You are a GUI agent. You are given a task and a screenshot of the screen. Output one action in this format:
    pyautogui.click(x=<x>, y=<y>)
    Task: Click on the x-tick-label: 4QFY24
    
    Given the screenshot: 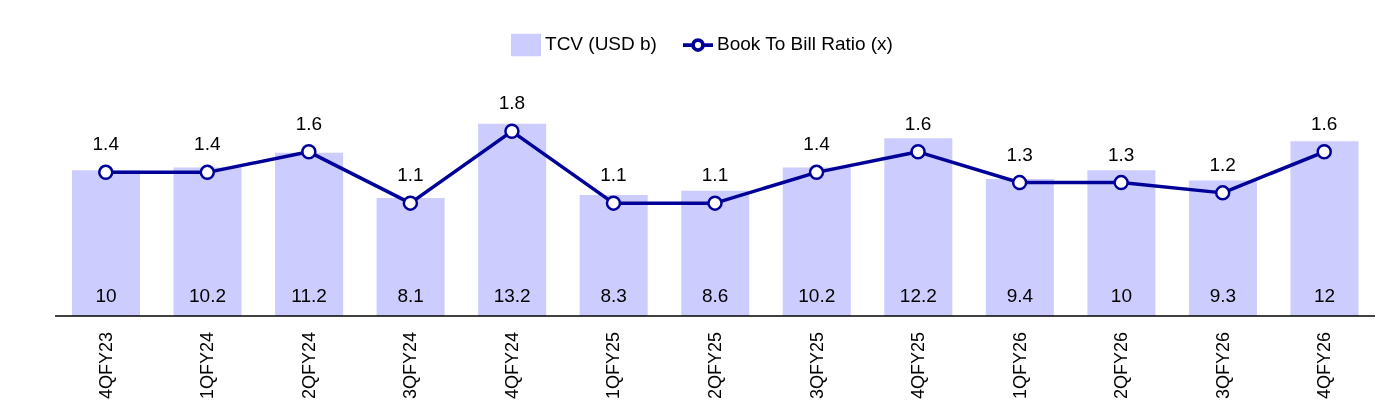 What is the action you would take?
    pyautogui.click(x=511, y=366)
    